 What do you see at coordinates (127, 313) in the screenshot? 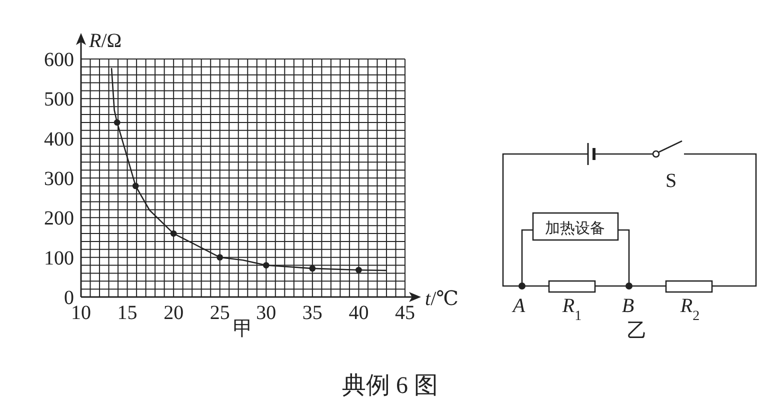
I see `x-tick-label: 15` at bounding box center [127, 313].